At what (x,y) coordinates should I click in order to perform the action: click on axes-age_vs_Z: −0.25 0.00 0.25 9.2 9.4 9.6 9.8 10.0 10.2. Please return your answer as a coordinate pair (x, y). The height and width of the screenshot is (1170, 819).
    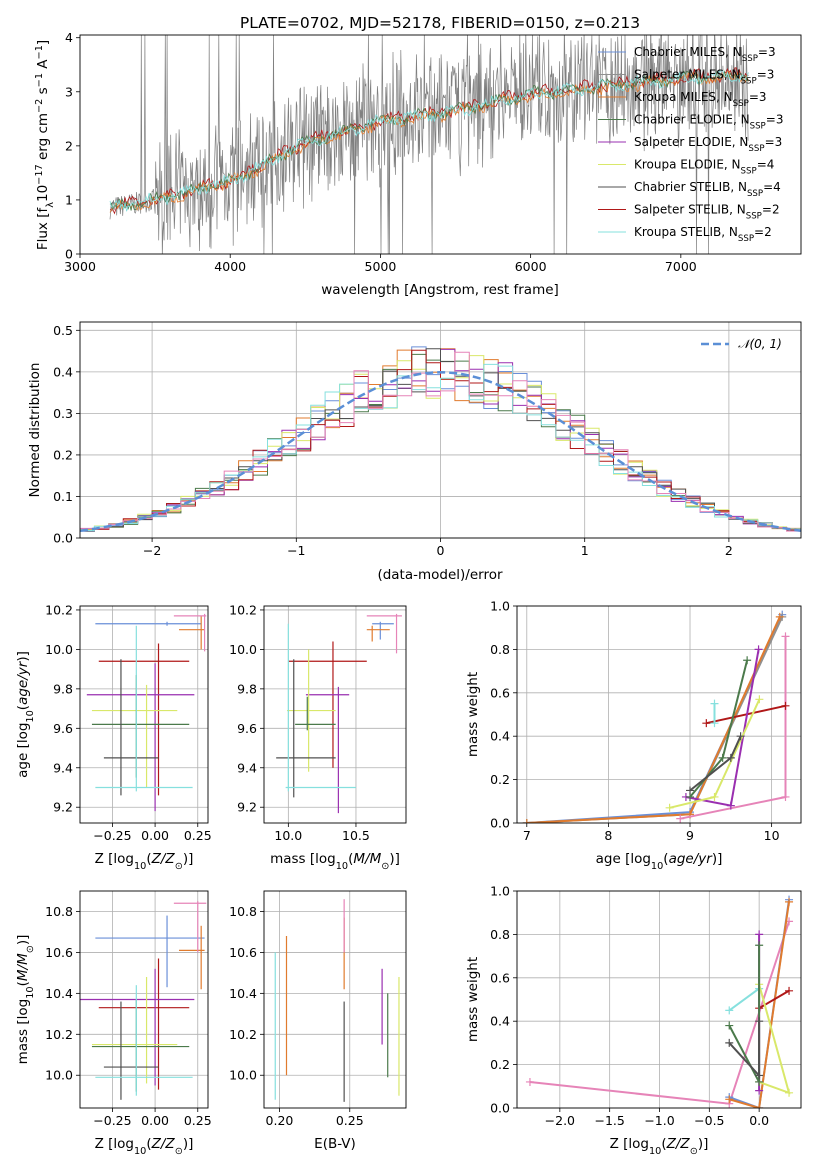
    Looking at the image, I should click on (128, 722).